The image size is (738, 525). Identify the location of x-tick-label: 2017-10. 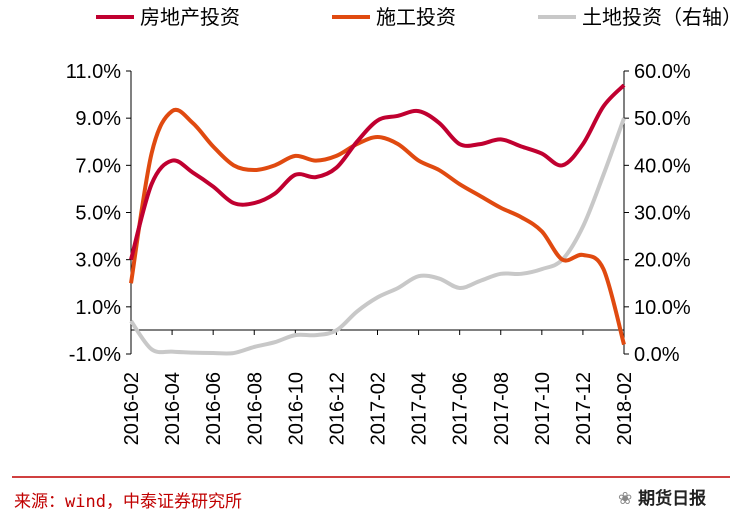
(543, 408).